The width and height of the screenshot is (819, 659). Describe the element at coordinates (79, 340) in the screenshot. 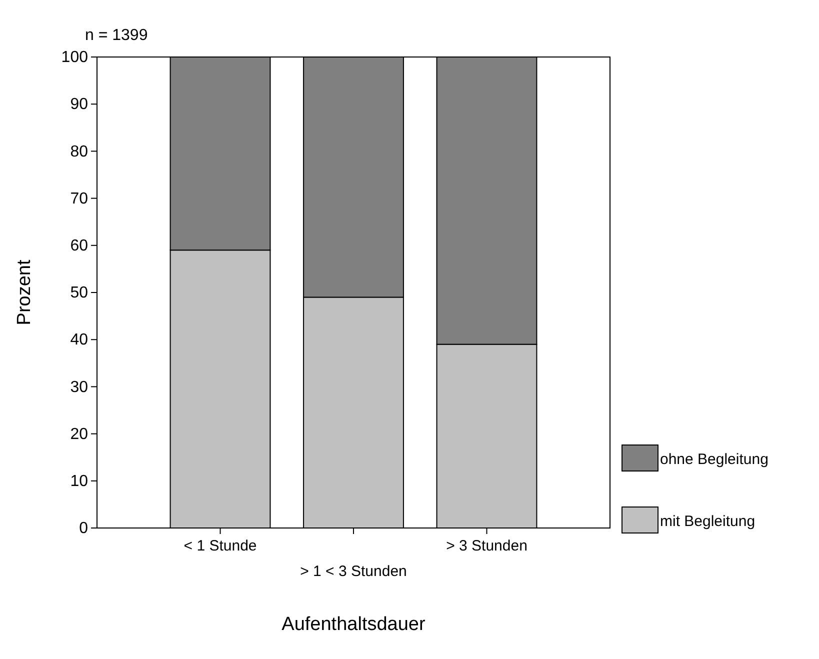

I see `y-tick-label: 40` at that location.